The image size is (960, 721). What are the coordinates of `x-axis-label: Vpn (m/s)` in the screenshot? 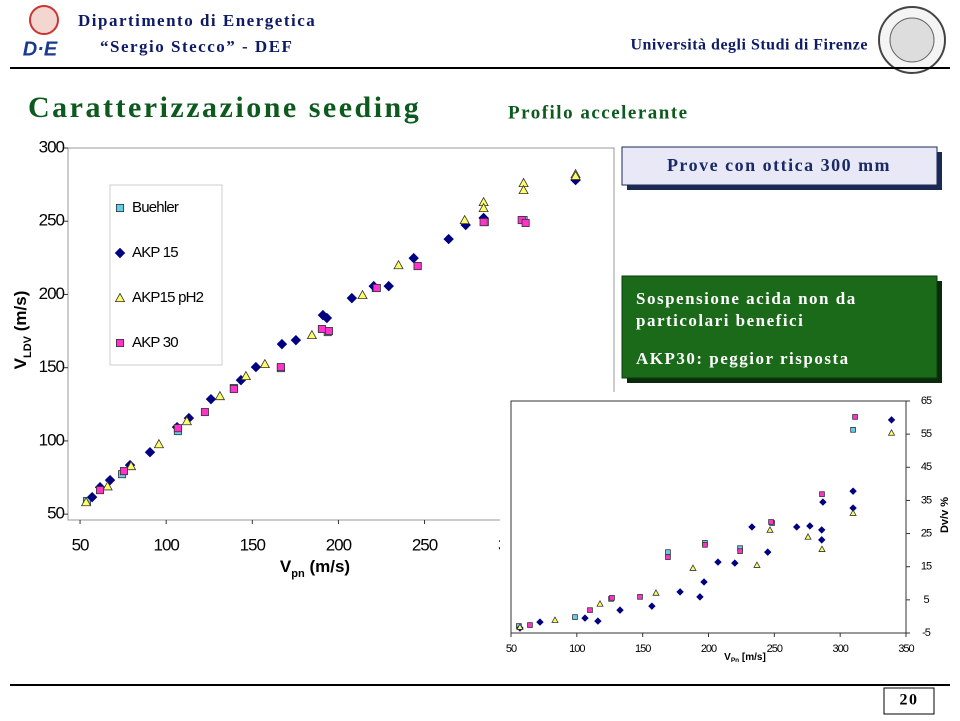 It's located at (315, 568).